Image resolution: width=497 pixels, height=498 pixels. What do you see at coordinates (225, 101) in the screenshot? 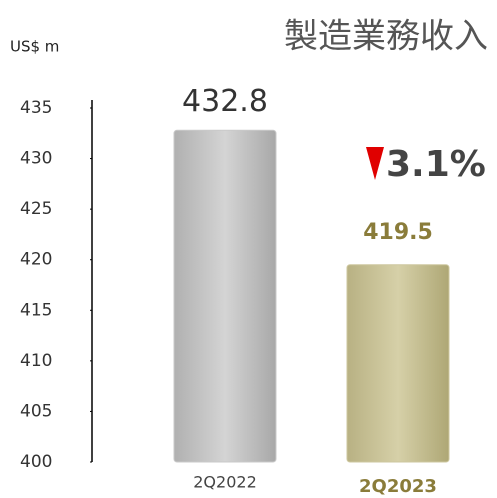
I see `value-label: 432.8` at bounding box center [225, 101].